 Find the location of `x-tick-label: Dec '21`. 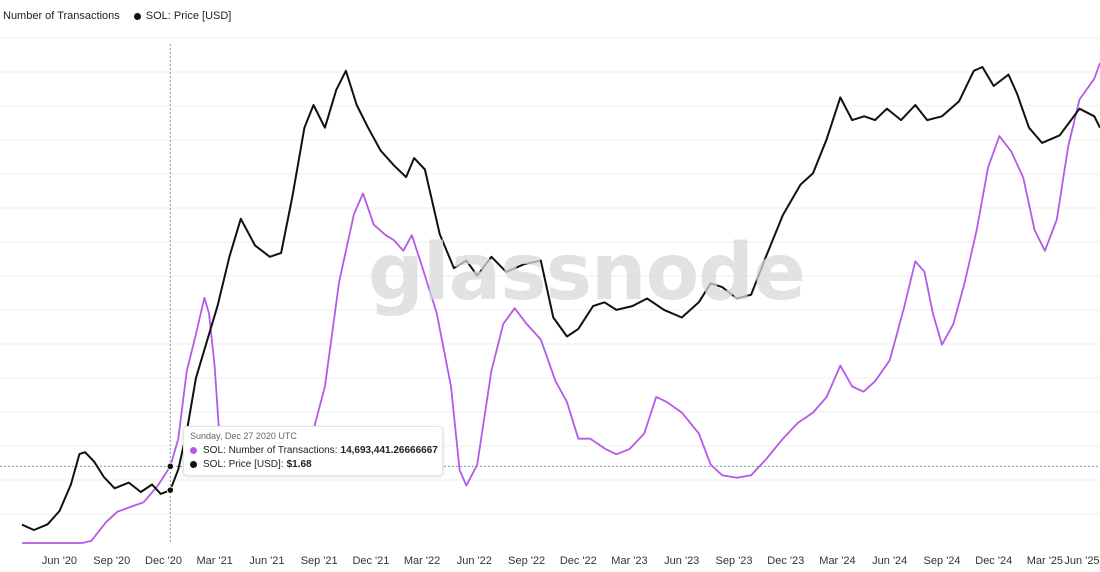

x-tick-label: Dec '21 is located at coordinates (370, 561).